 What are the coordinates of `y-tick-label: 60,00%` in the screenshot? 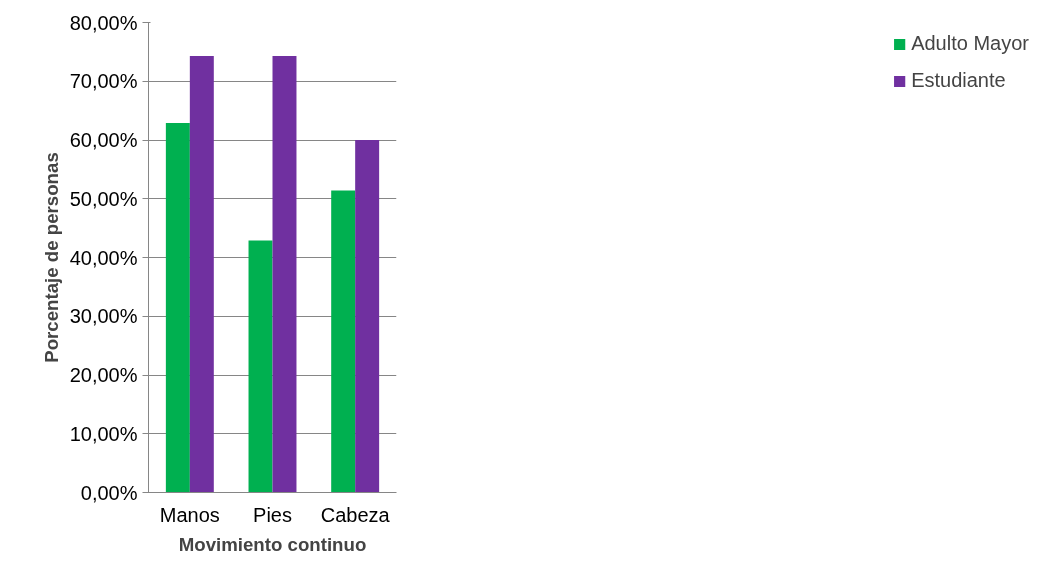 It's located at (103, 140).